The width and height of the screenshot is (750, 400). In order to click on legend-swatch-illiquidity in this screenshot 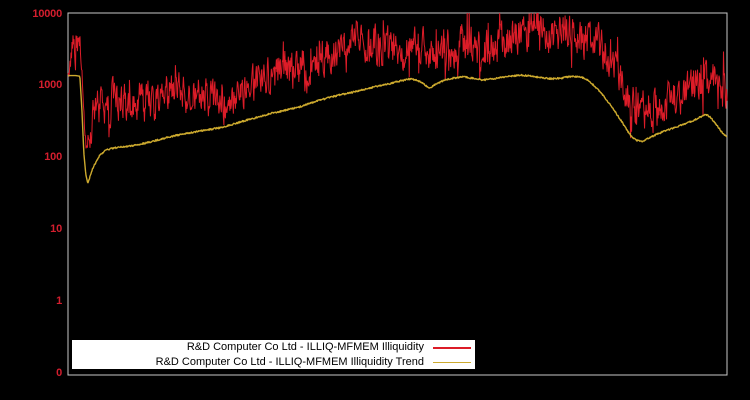, I will do `click(452, 347)`.